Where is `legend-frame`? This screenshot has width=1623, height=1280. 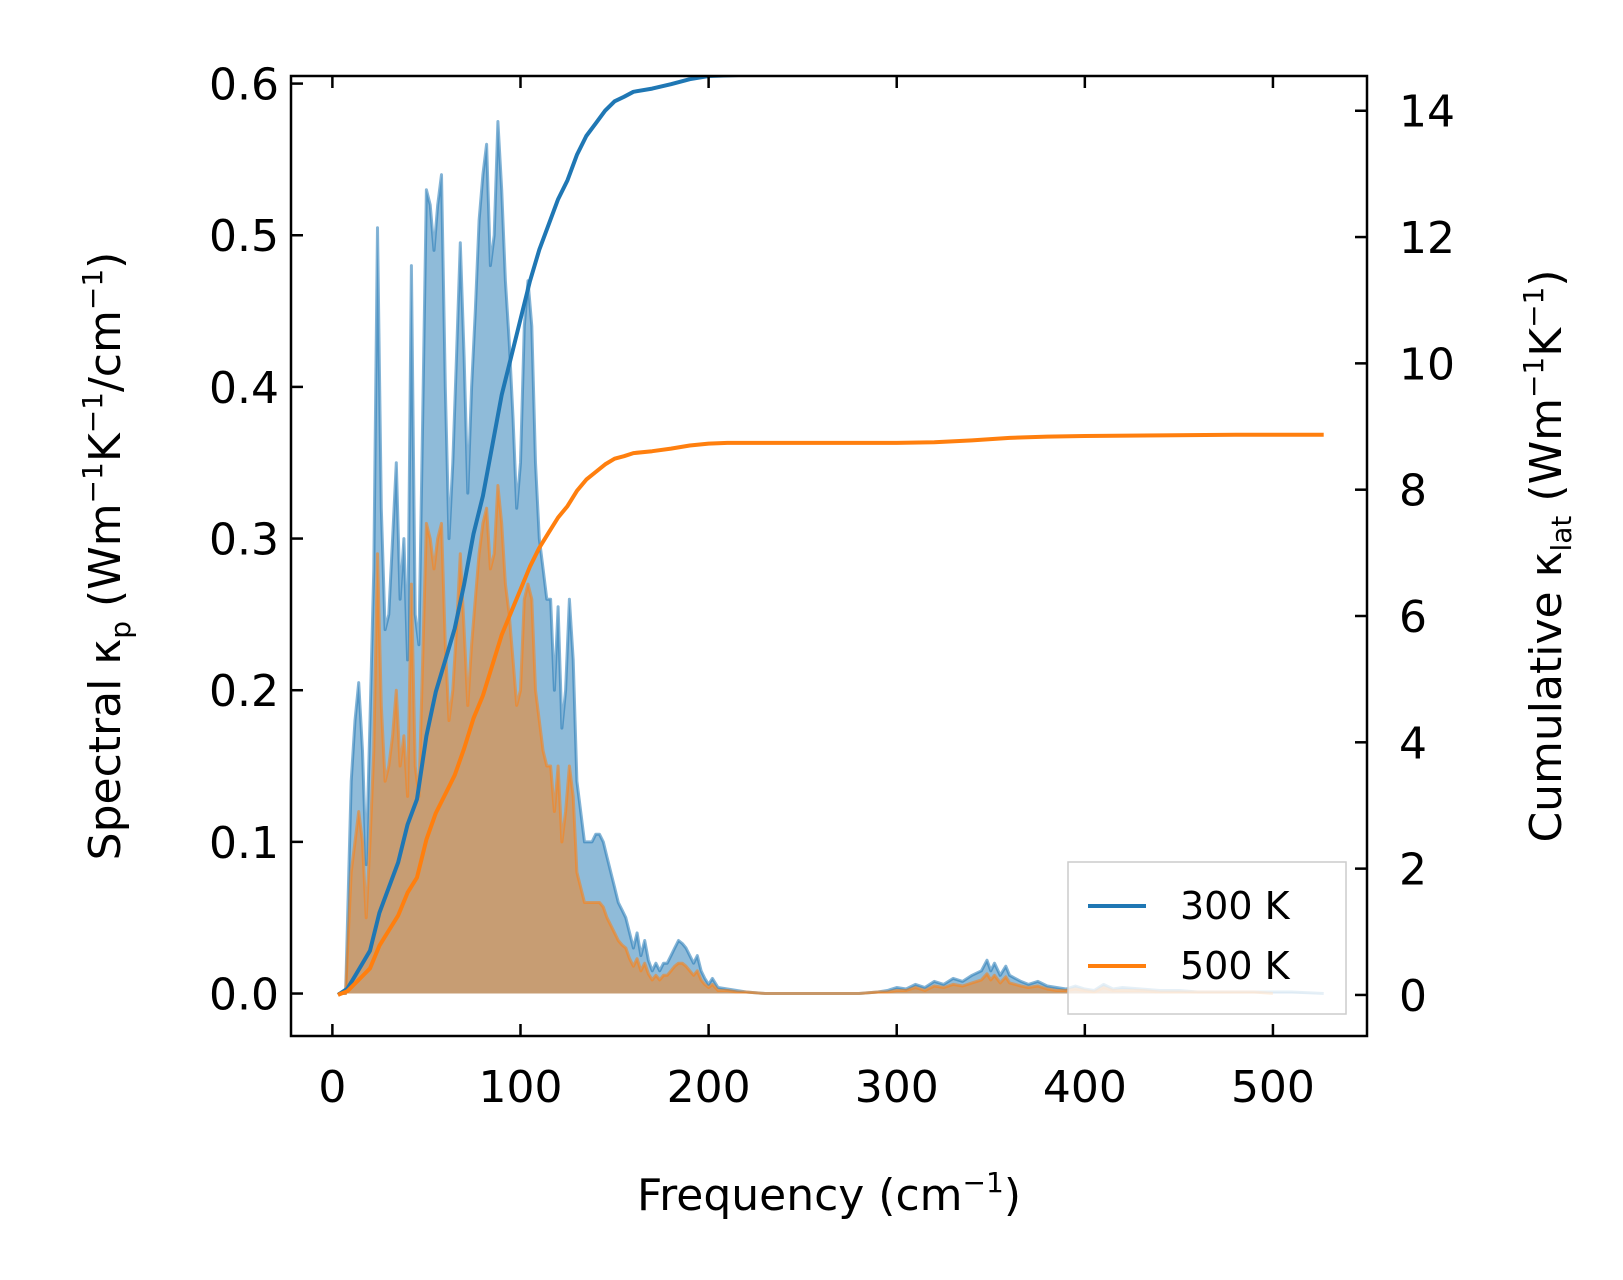
legend-frame is located at coordinates (1207, 938).